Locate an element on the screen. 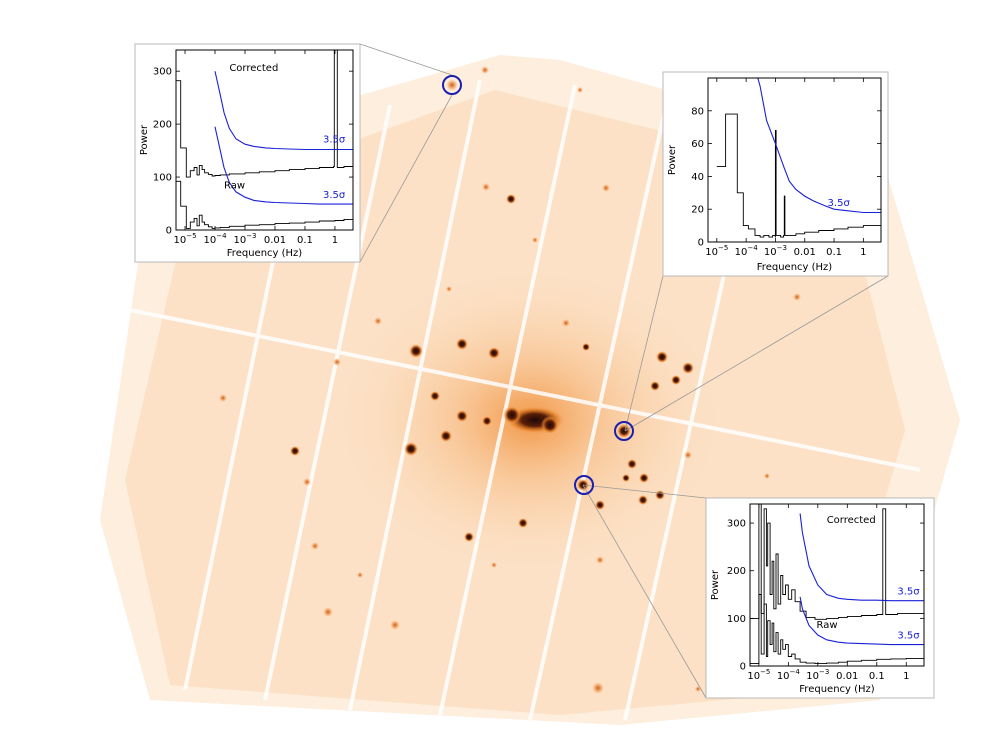 The width and height of the screenshot is (1000, 750). inset-panel-frame is located at coordinates (247, 153).